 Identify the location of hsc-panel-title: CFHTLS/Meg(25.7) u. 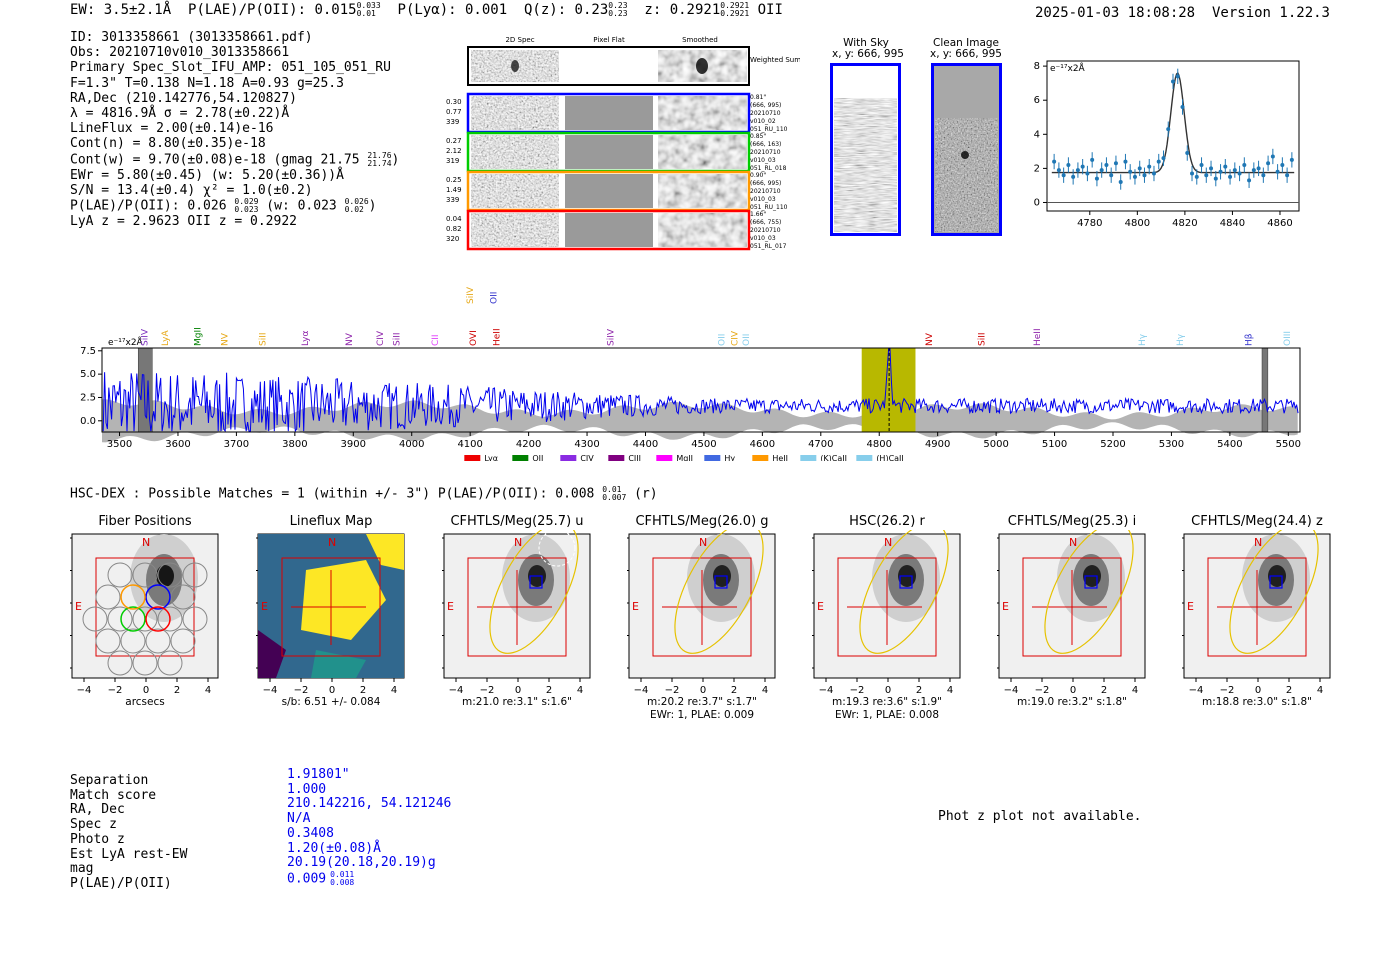
(517, 521).